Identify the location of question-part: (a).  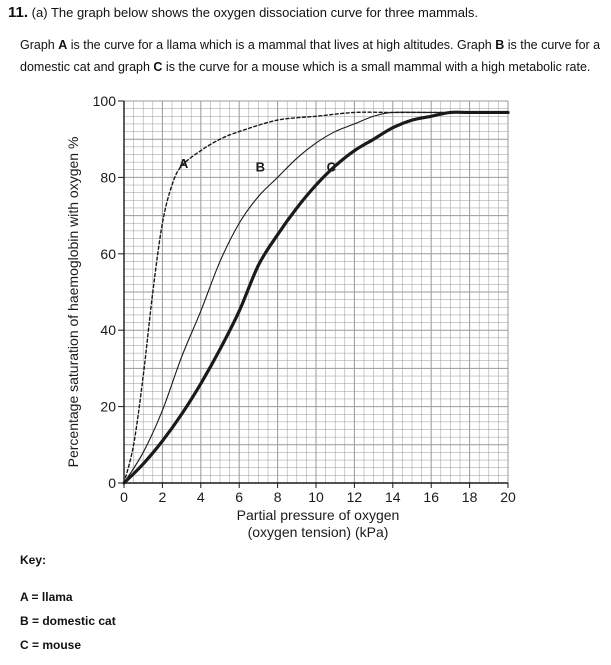
(39, 12).